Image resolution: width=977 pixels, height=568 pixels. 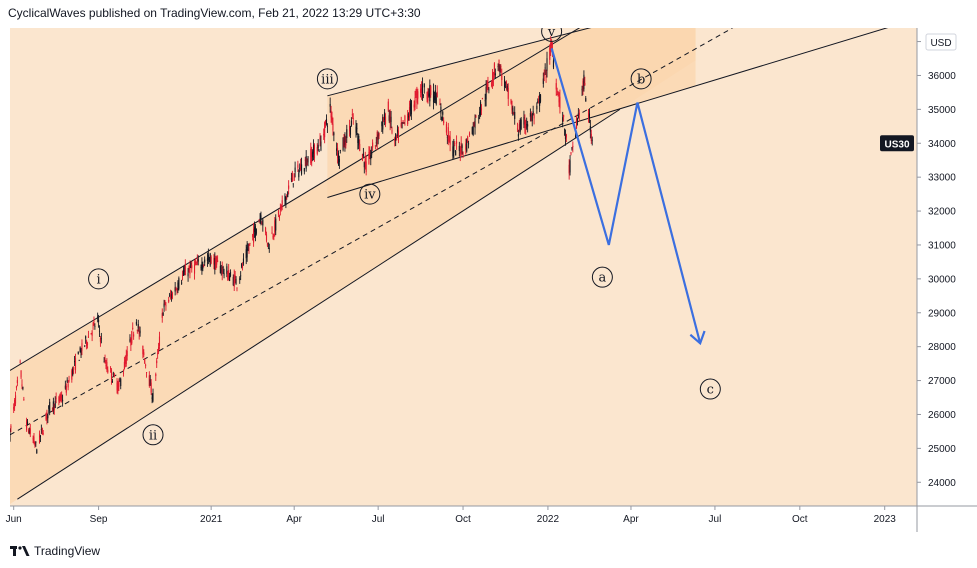 I want to click on upper-channel-fill, so click(x=511, y=113).